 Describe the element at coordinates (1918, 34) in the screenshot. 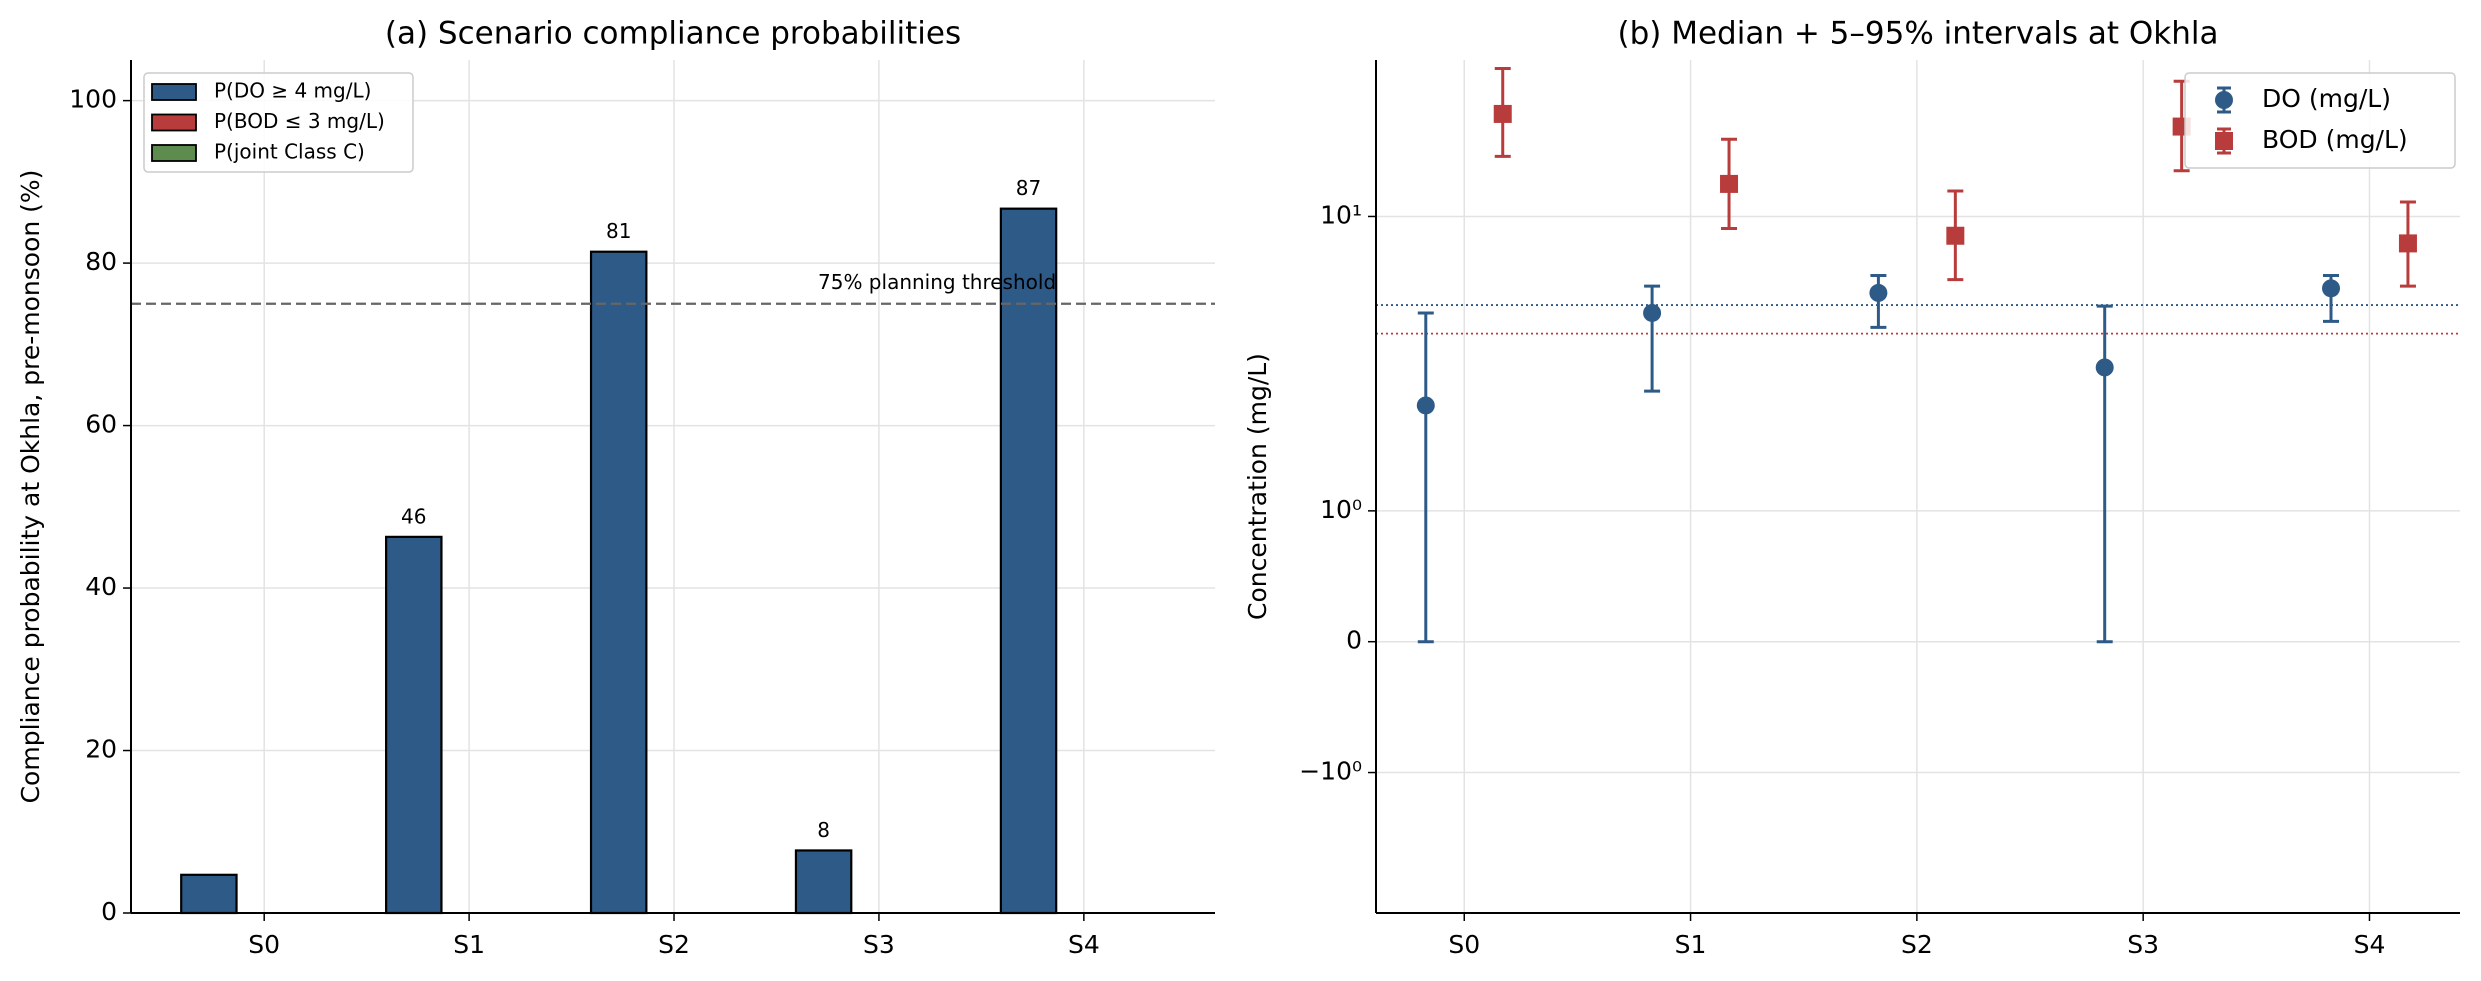

I see `panel-title: (b) Median + 5–95% intervals at Okhla` at that location.